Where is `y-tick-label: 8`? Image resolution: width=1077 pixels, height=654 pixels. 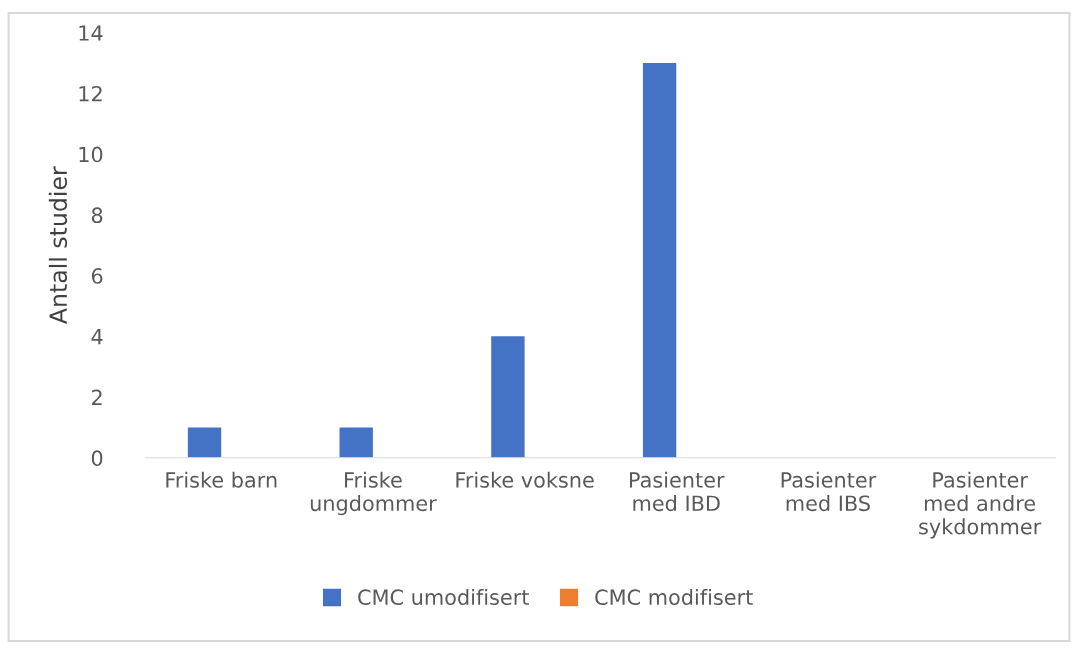
y-tick-label: 8 is located at coordinates (97, 215).